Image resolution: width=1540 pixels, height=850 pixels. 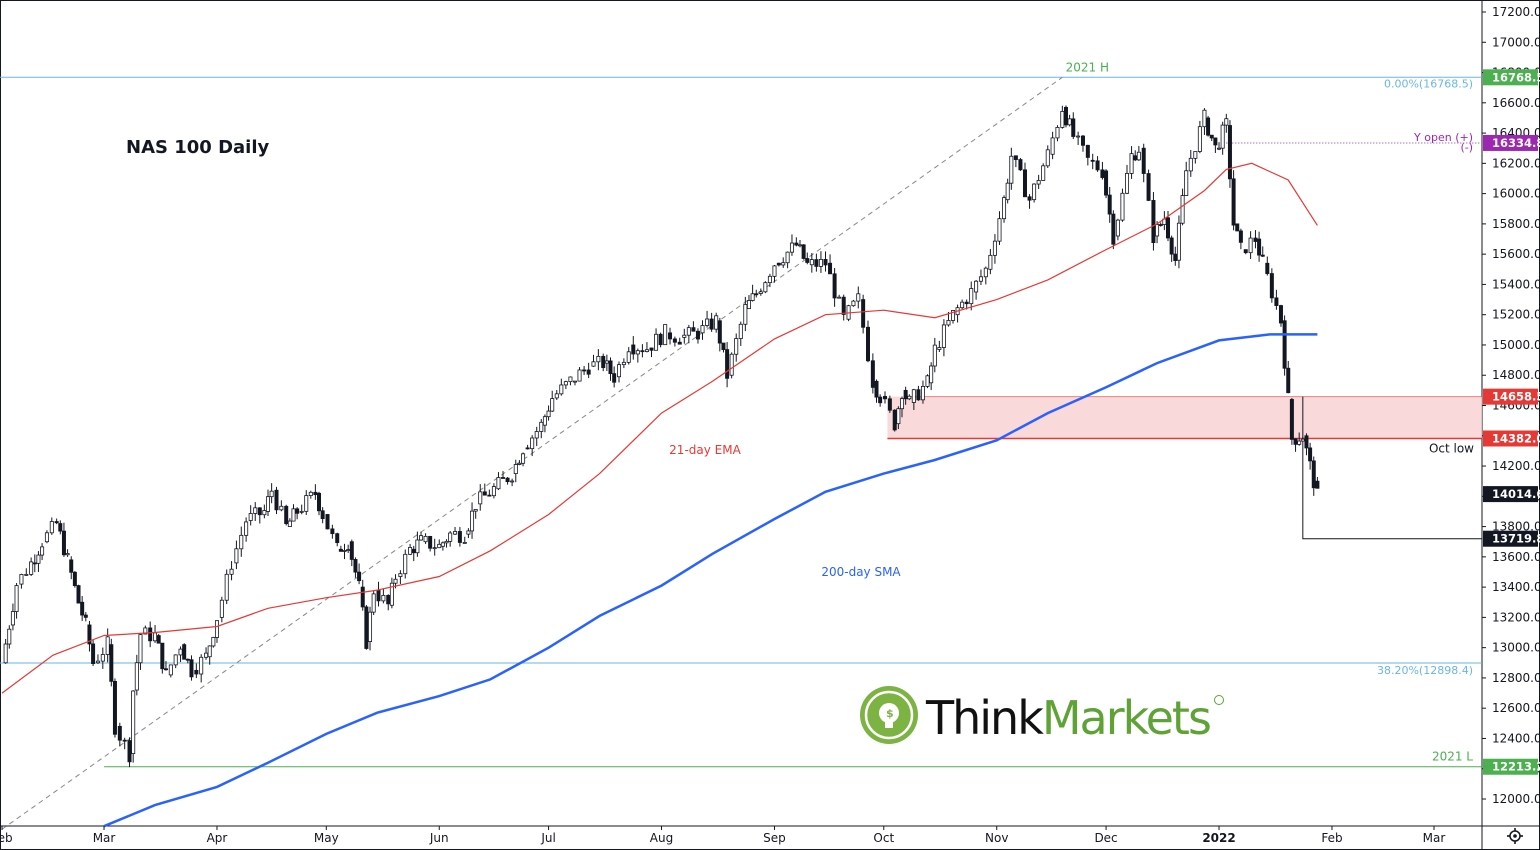 What do you see at coordinates (1516, 194) in the screenshot?
I see `y-tick-label: 16000.0` at bounding box center [1516, 194].